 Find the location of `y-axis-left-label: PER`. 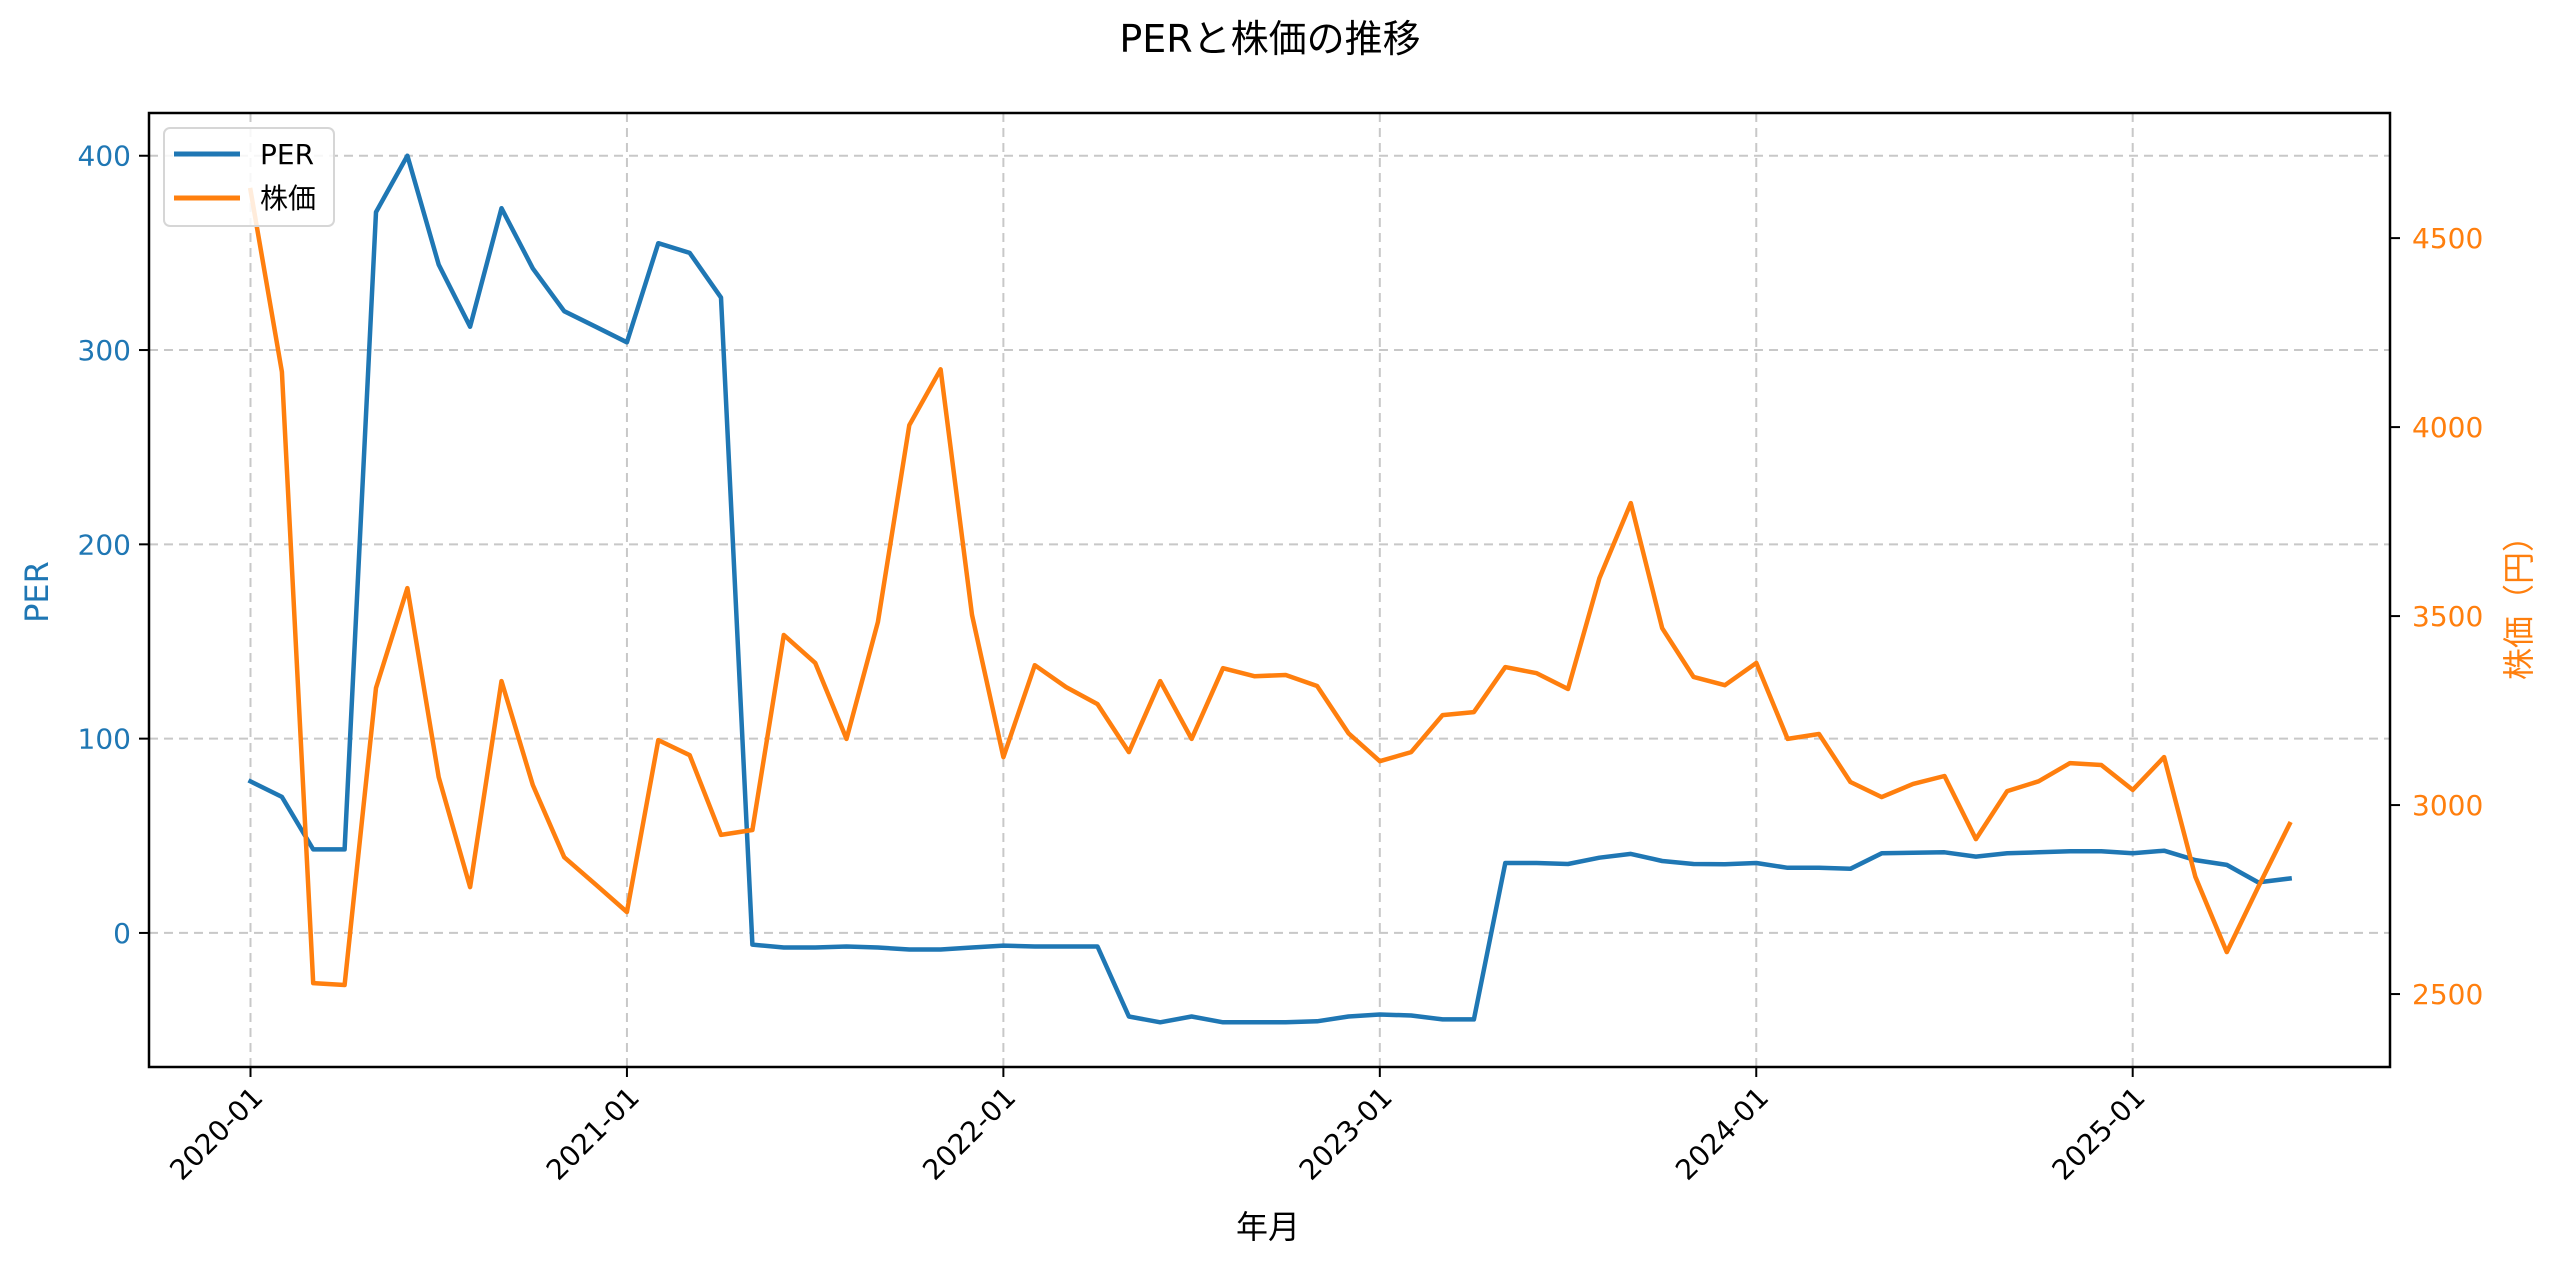

y-axis-left-label: PER is located at coordinates (37, 592).